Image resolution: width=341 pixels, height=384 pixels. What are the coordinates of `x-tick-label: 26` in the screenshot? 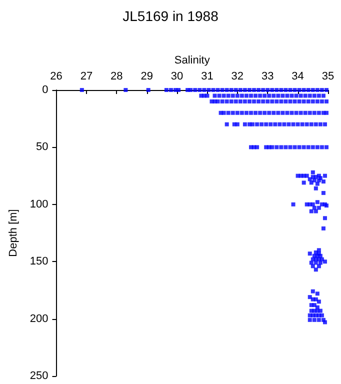 It's located at (56, 76).